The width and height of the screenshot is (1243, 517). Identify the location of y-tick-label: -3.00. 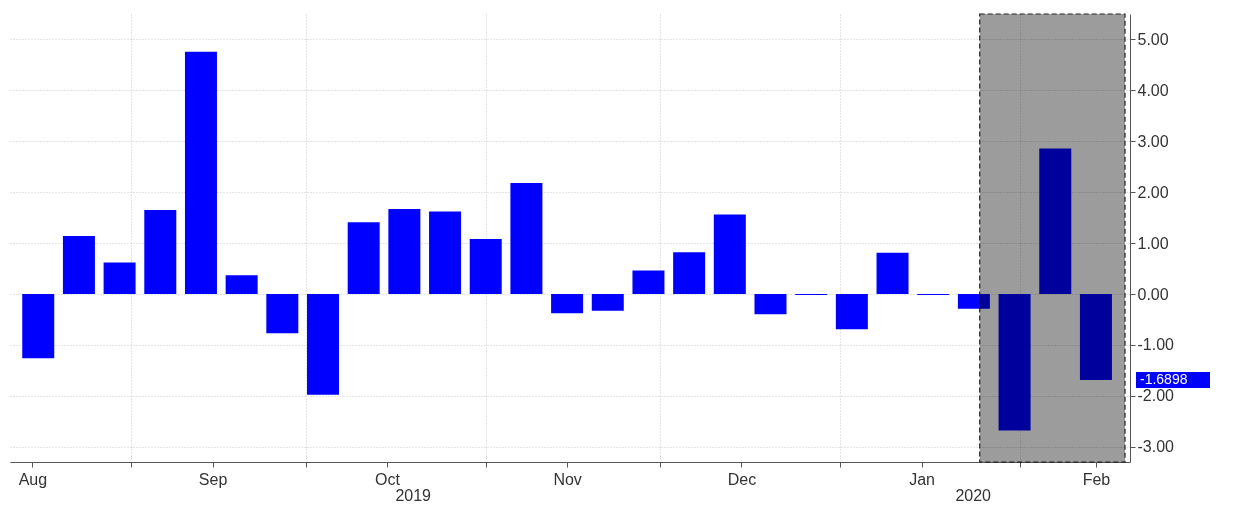
(1156, 447).